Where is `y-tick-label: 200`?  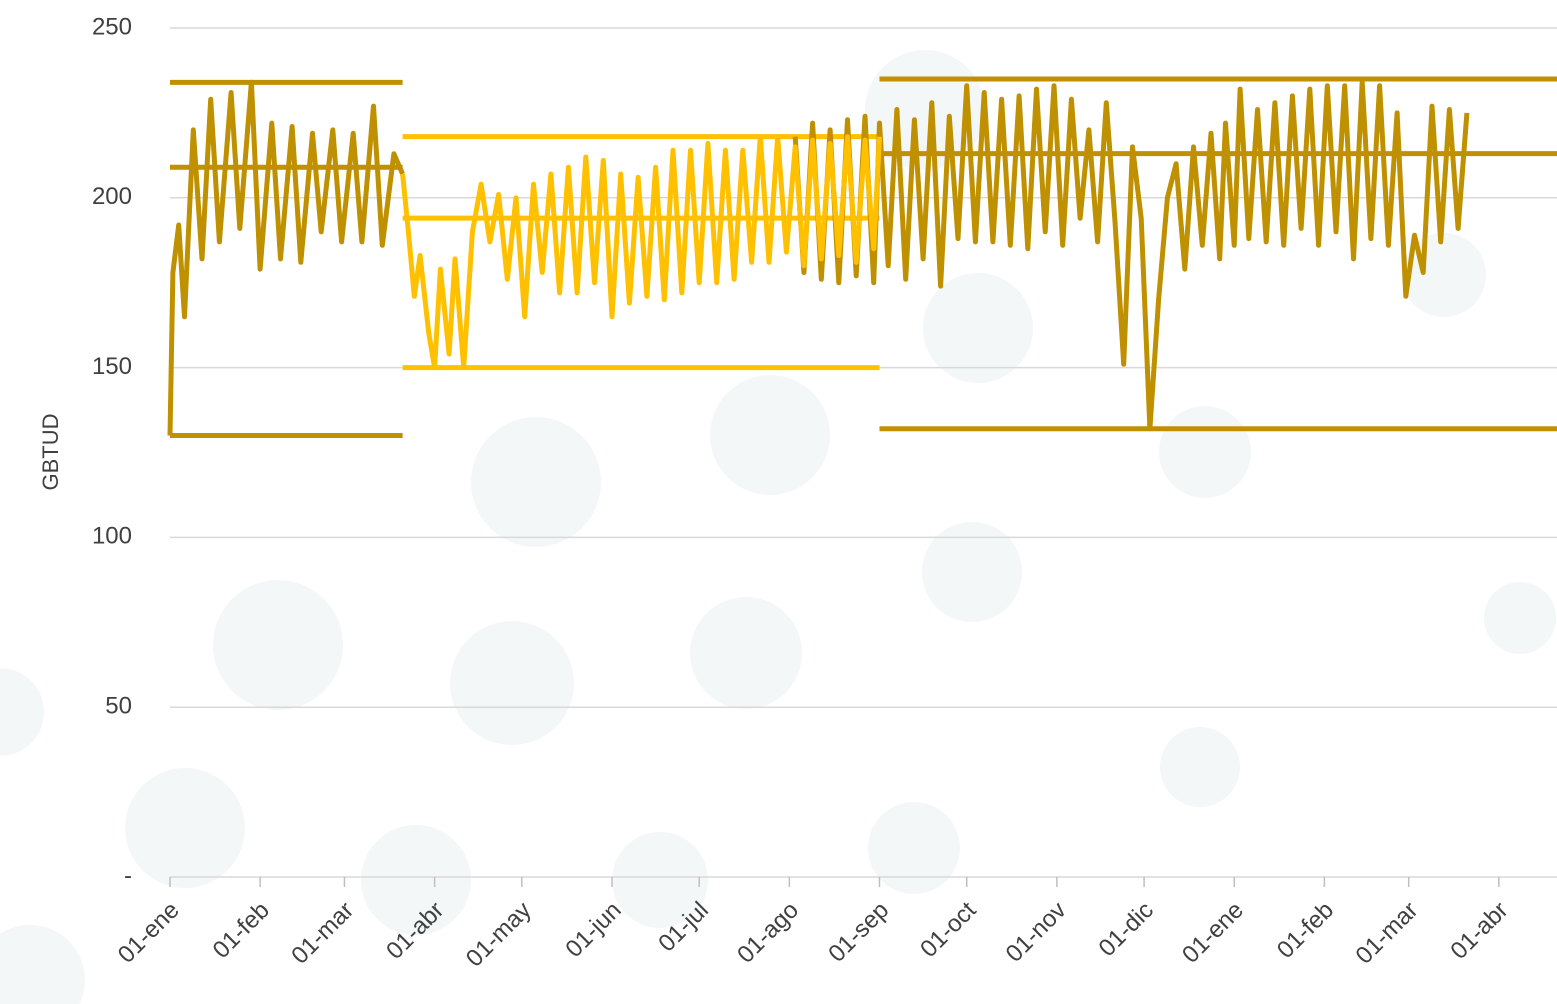
y-tick-label: 200 is located at coordinates (112, 196).